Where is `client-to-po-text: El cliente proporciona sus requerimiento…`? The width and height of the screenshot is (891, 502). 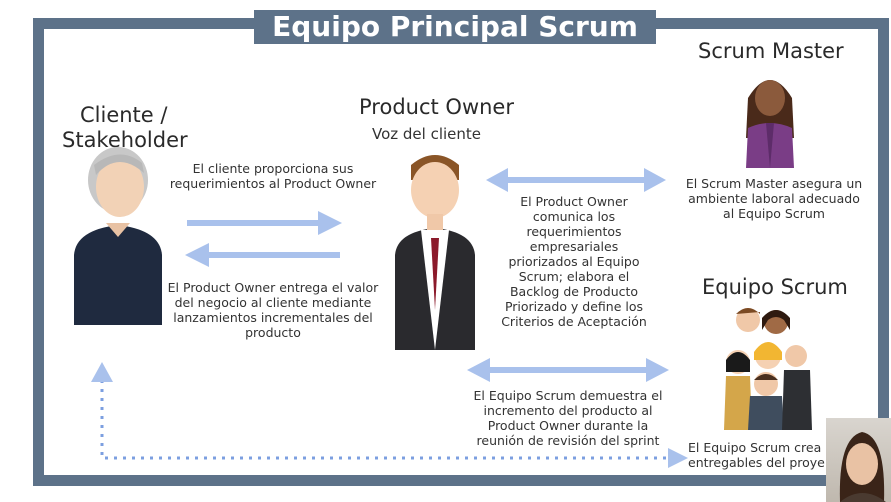
client-to-po-text: El cliente proporciona sus requerimiento… is located at coordinates (273, 176).